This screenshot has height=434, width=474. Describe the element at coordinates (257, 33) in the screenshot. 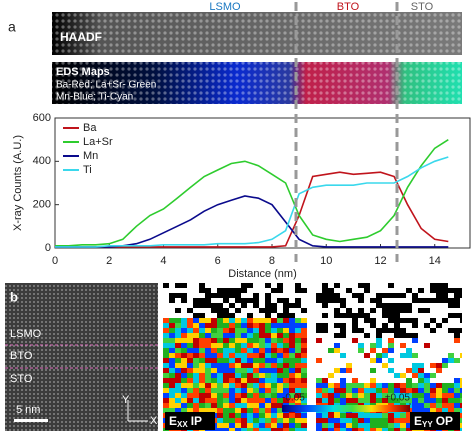

I see `haadf-atoms` at that location.